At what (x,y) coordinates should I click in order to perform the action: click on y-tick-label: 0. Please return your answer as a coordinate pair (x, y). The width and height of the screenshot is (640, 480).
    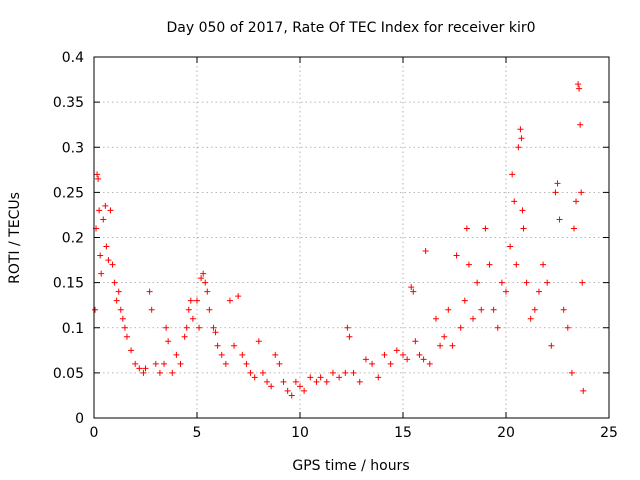
    Looking at the image, I should click on (79, 419).